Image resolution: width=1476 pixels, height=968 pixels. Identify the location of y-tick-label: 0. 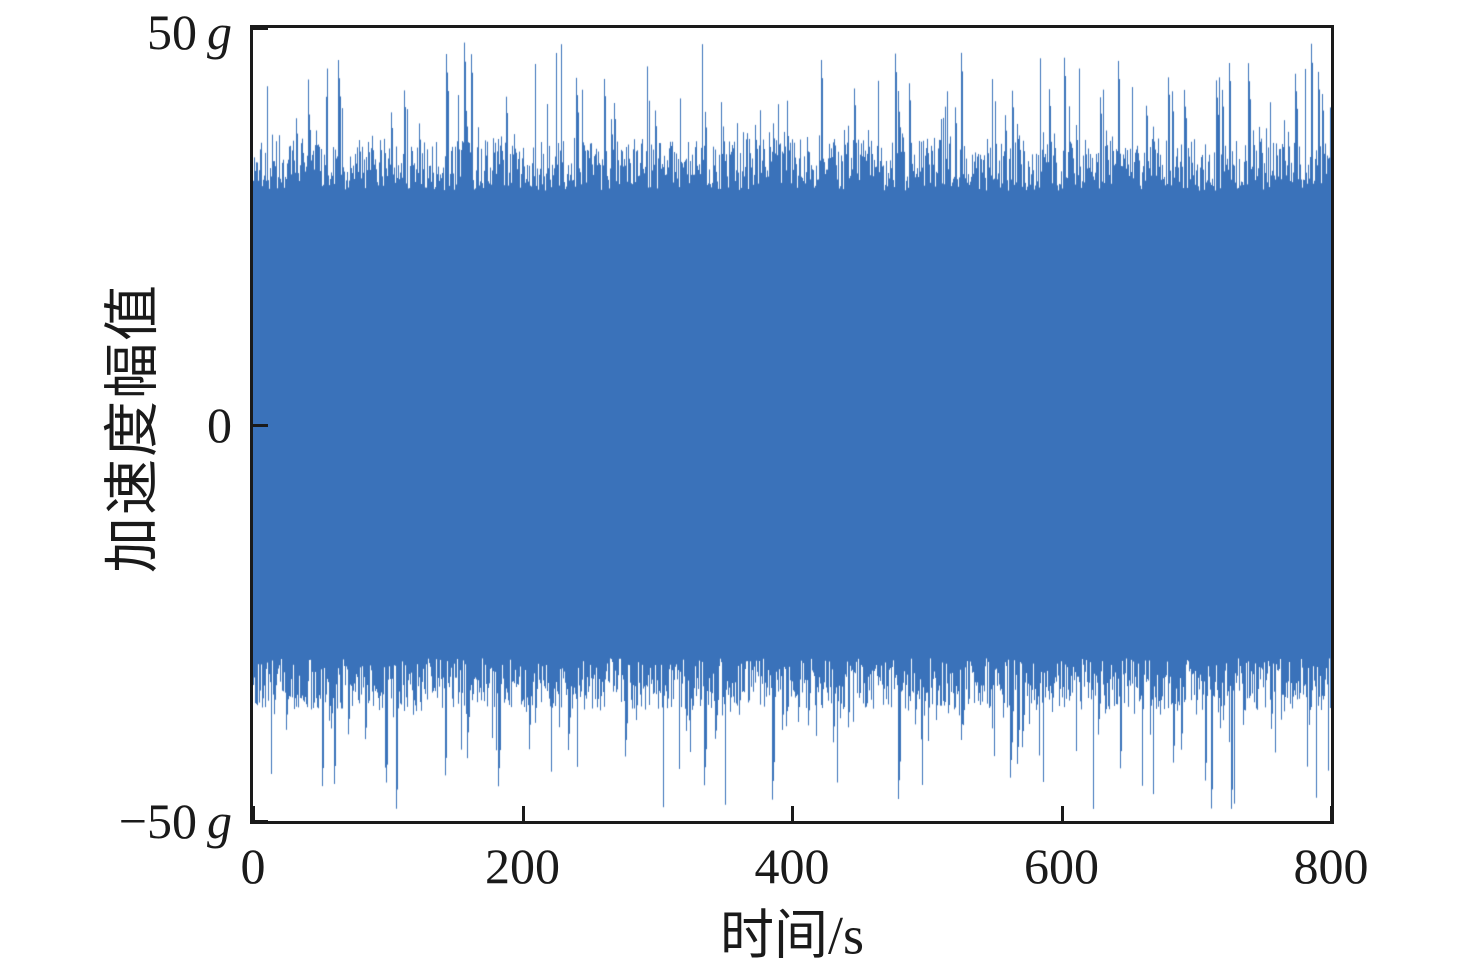
(219, 425).